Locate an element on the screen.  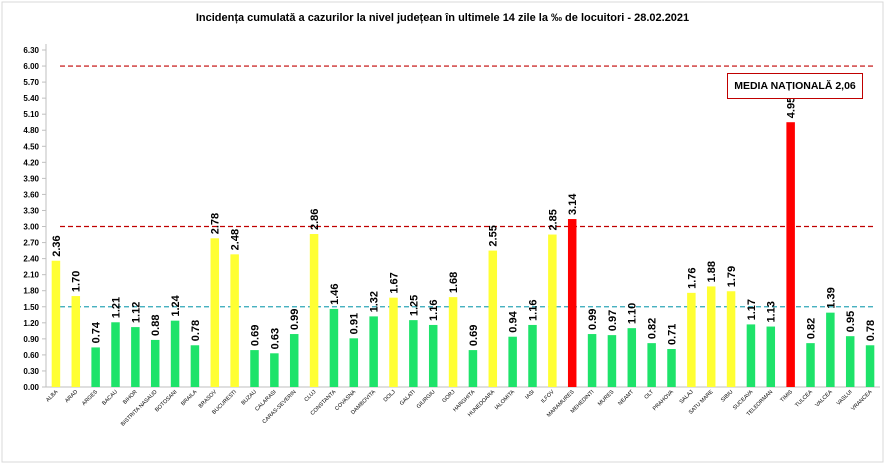
data-label: 1.39 is located at coordinates (831, 297).